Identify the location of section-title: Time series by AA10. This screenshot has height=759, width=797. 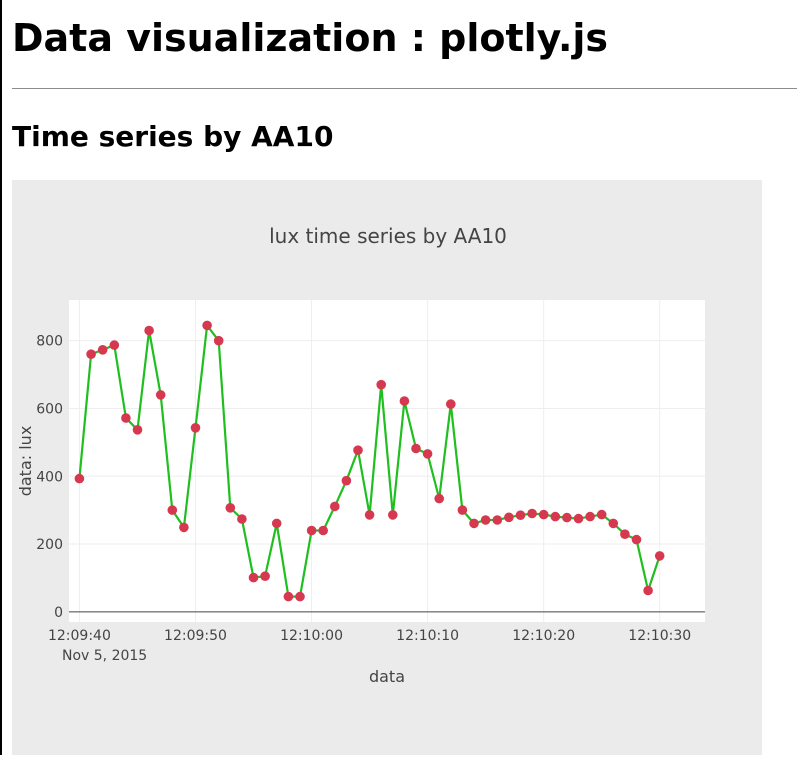
(173, 136).